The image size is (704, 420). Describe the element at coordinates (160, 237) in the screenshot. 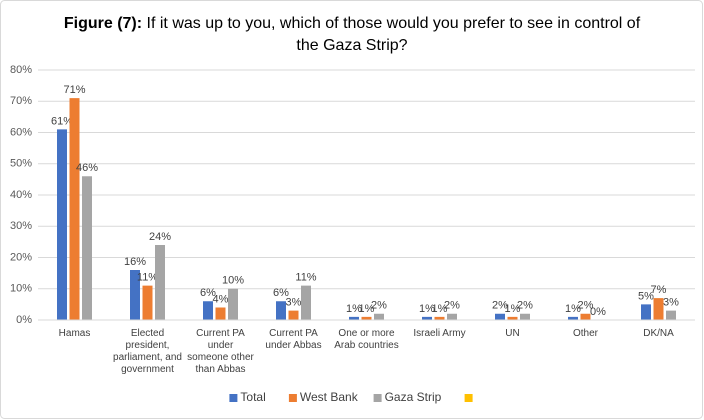

I see `data-label: 24%` at that location.